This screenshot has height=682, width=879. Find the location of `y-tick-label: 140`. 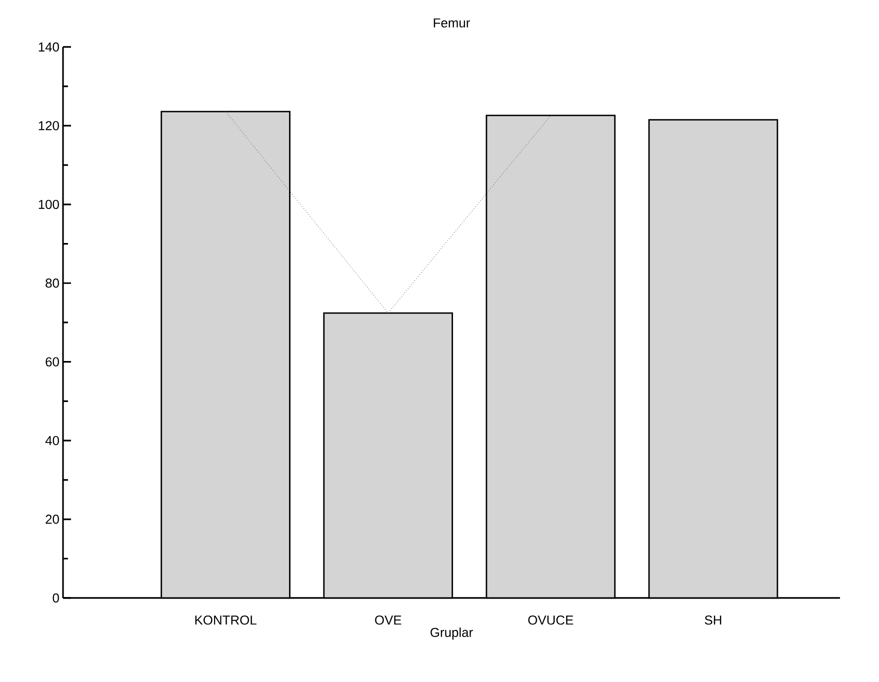

y-tick-label: 140 is located at coordinates (48, 47).